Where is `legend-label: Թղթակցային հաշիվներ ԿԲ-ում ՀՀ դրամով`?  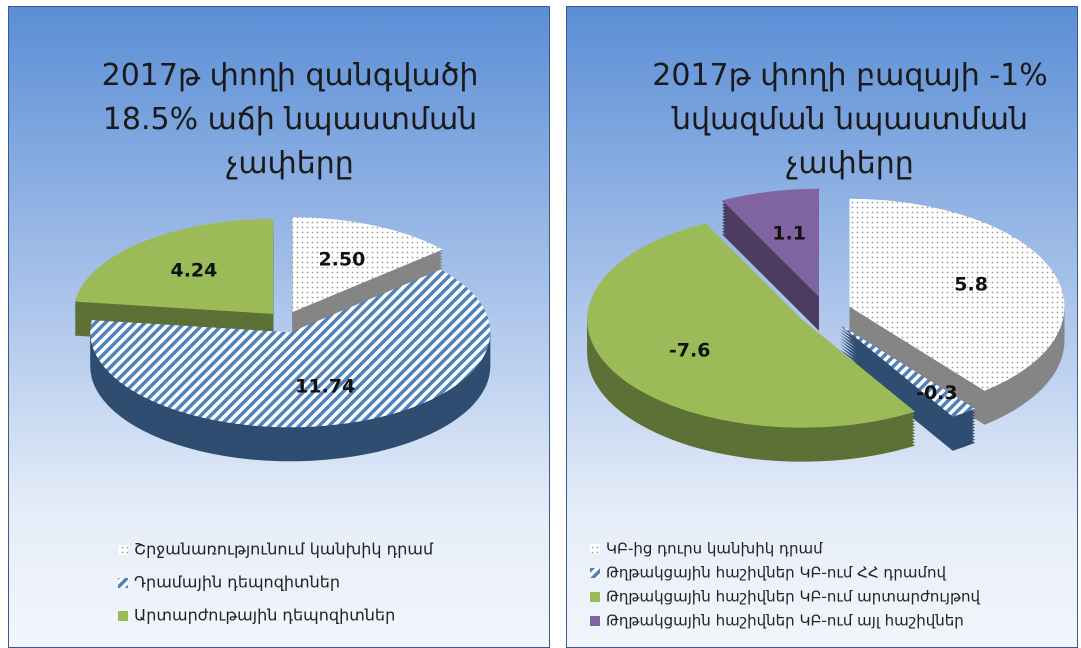 legend-label: Թղթակցային հաշիվներ ԿԲ-ում ՀՀ դրամով is located at coordinates (776, 573).